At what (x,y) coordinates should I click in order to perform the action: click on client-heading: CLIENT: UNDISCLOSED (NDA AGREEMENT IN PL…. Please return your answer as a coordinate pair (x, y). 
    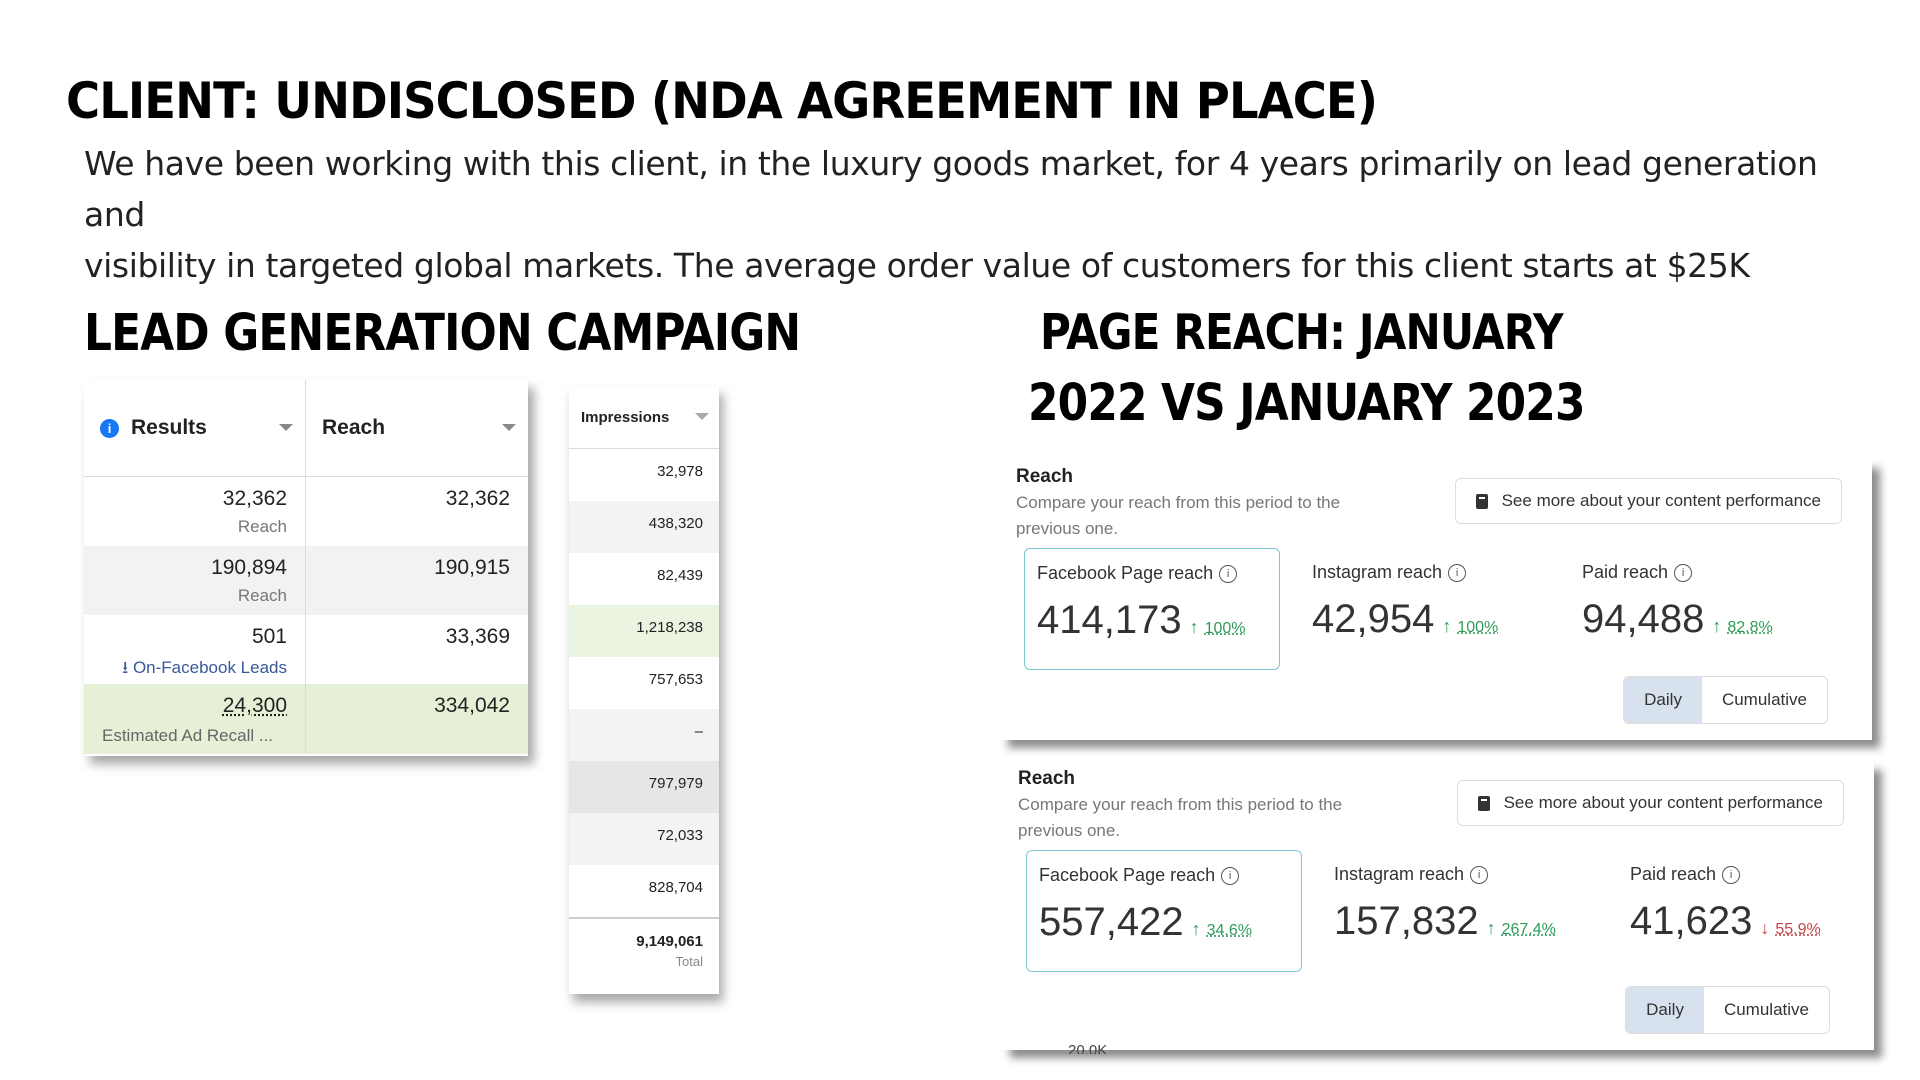
    Looking at the image, I should click on (722, 101).